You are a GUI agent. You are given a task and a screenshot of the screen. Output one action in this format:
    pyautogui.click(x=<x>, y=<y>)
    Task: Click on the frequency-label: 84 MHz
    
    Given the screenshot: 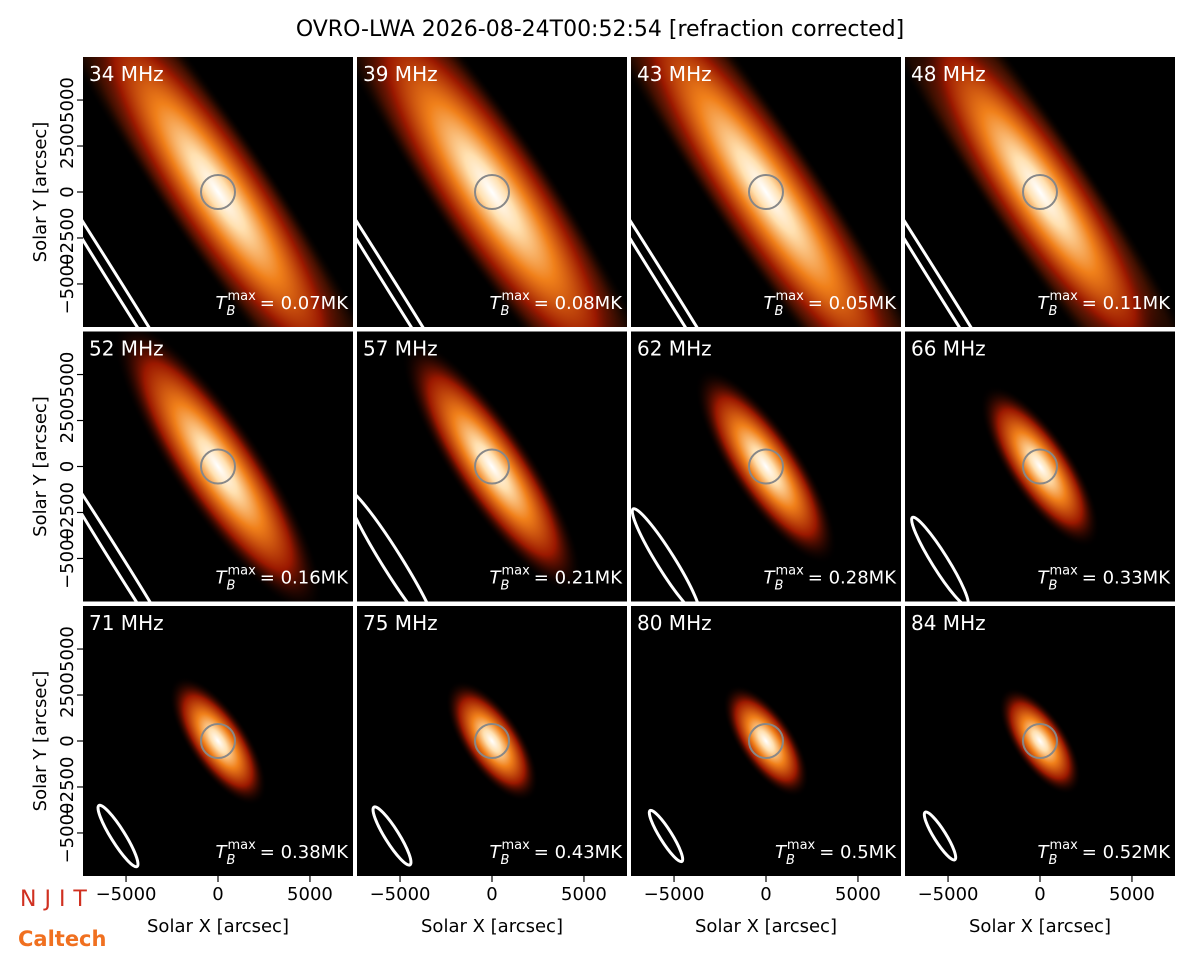 What is the action you would take?
    pyautogui.click(x=948, y=623)
    